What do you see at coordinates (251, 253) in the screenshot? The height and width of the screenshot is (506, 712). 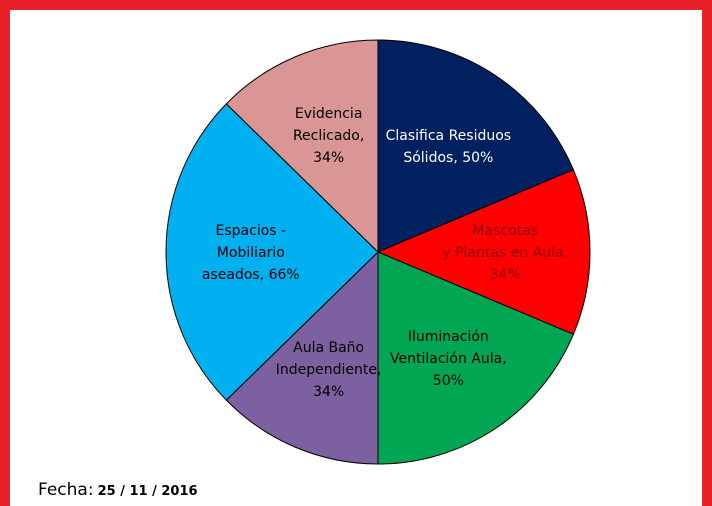 I see `data-label: Espacios -Mobiliario aseados, 66%` at bounding box center [251, 253].